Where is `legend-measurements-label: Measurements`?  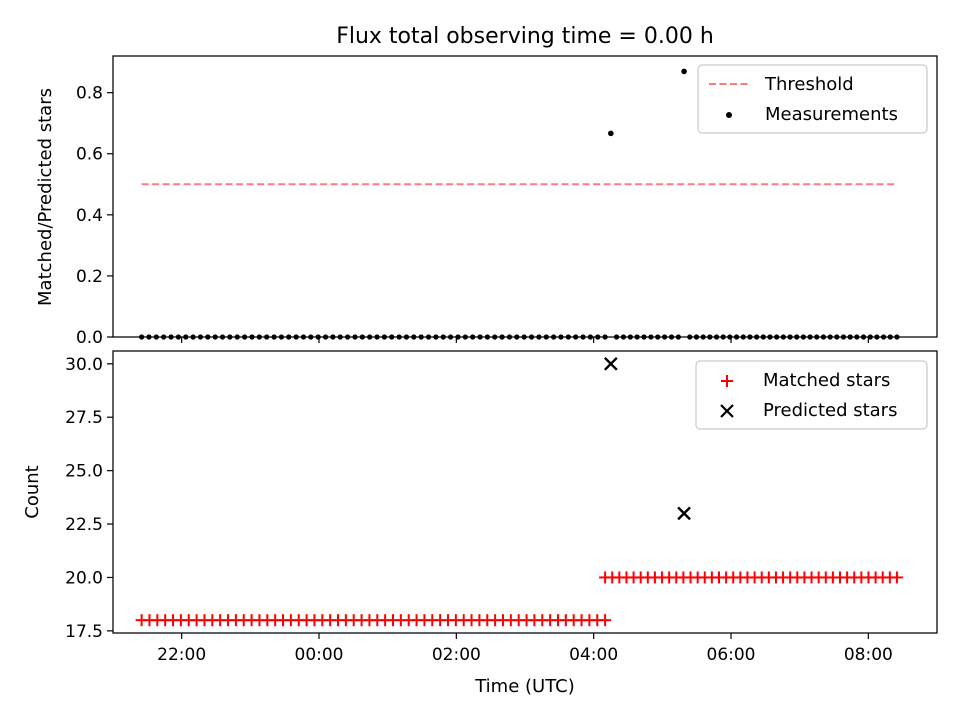 legend-measurements-label: Measurements is located at coordinates (831, 114).